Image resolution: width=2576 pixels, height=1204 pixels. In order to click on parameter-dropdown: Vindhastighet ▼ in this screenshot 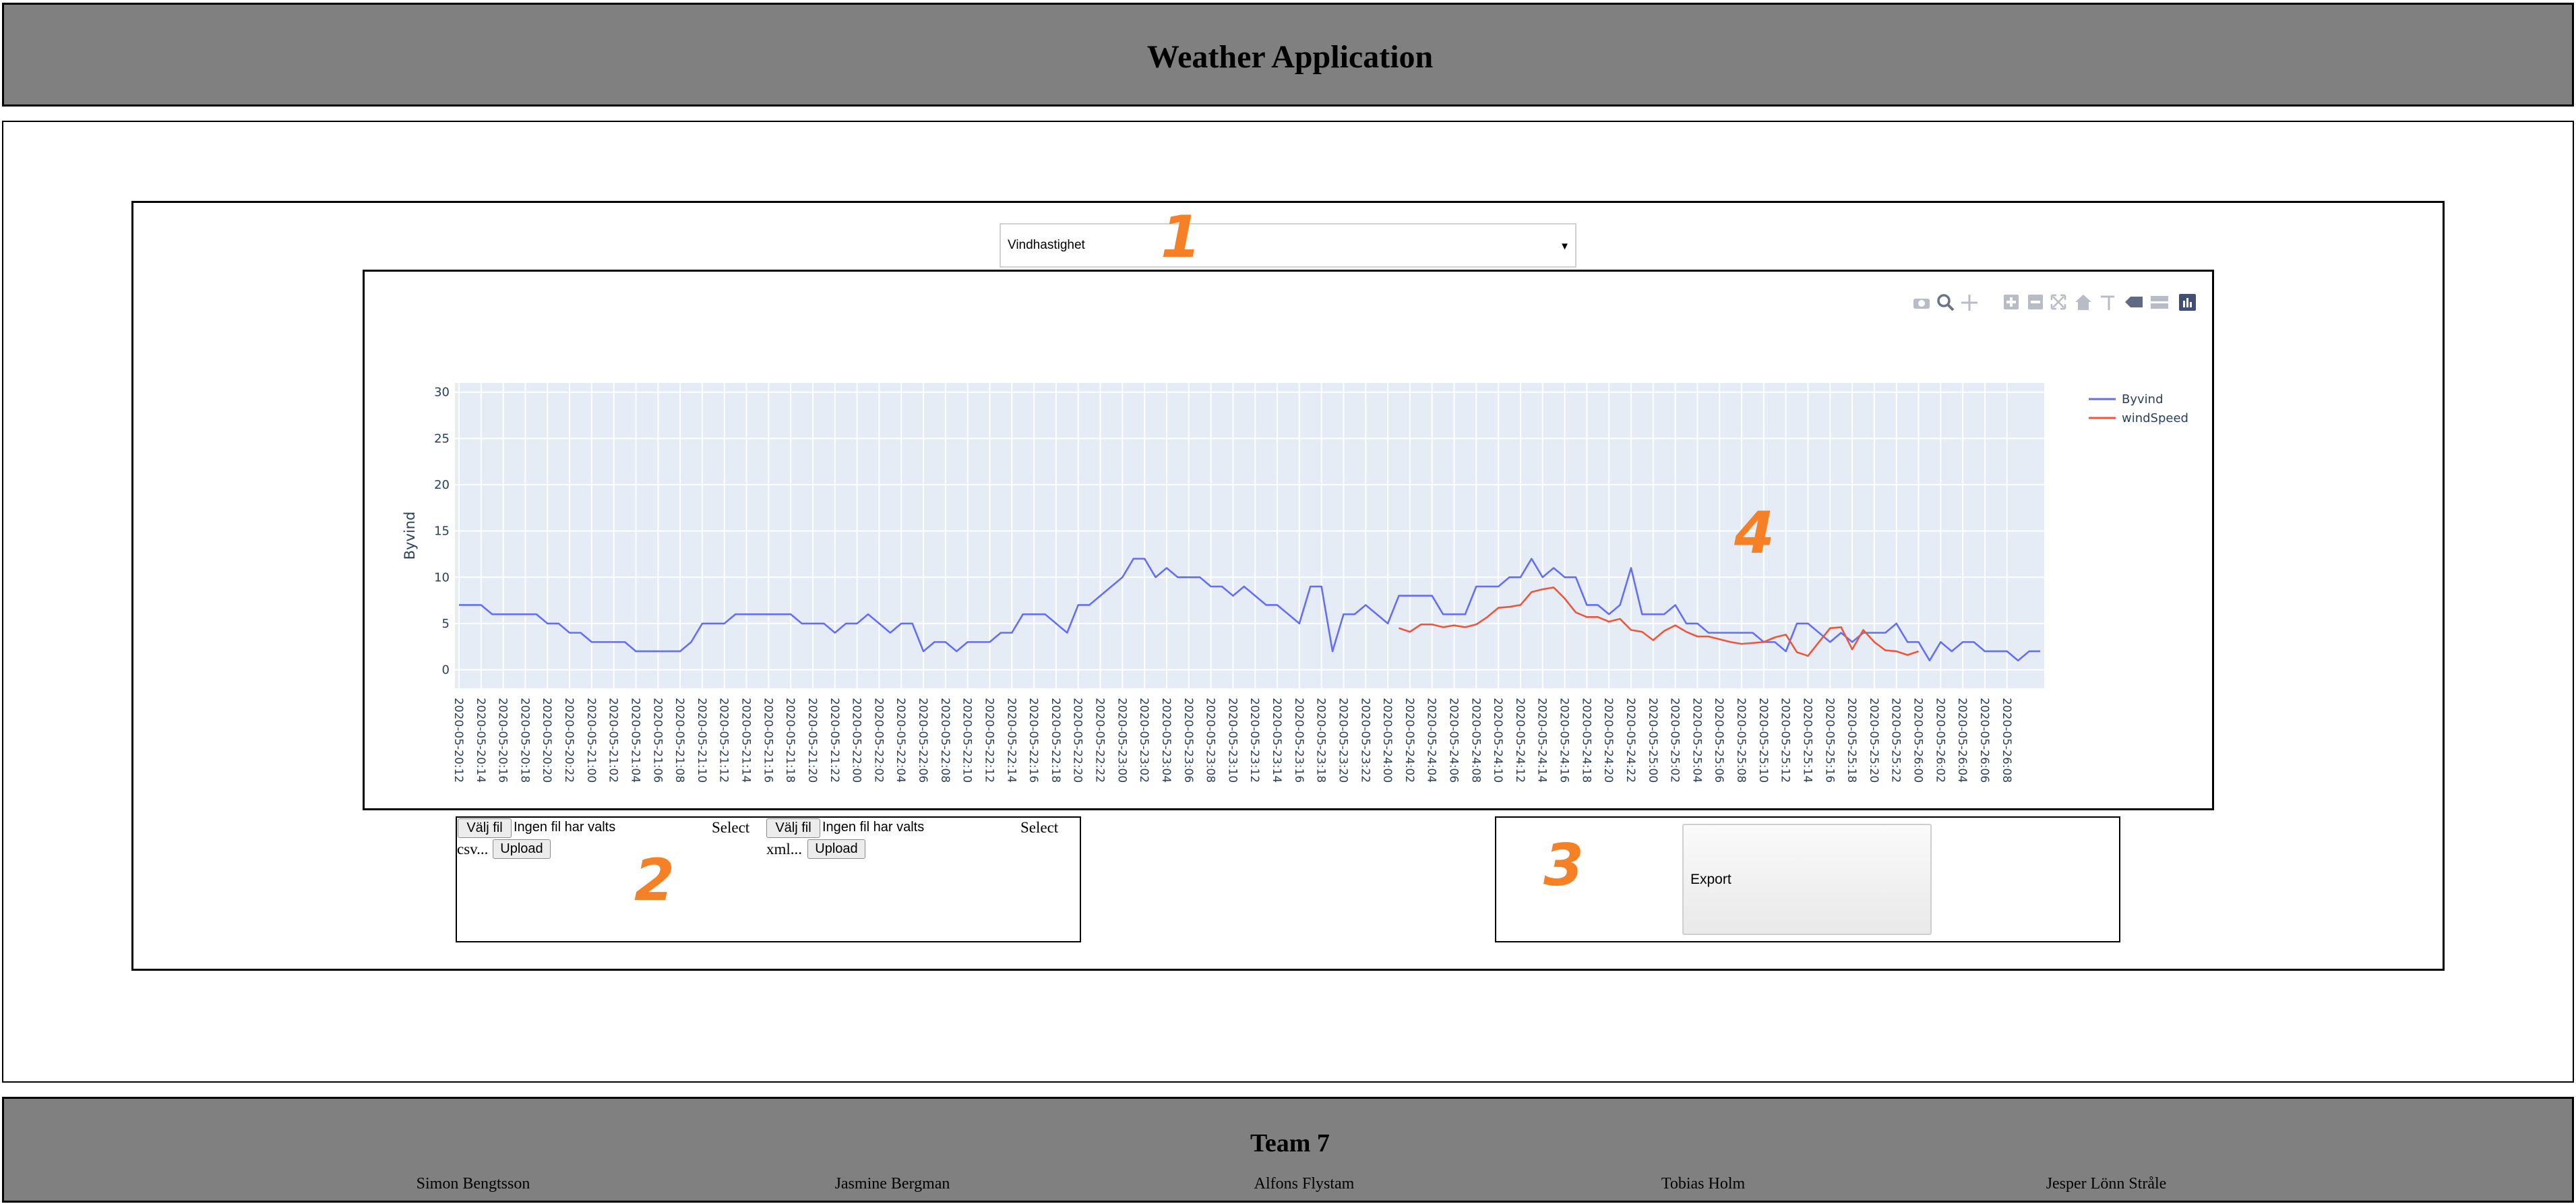, I will do `click(1288, 246)`.